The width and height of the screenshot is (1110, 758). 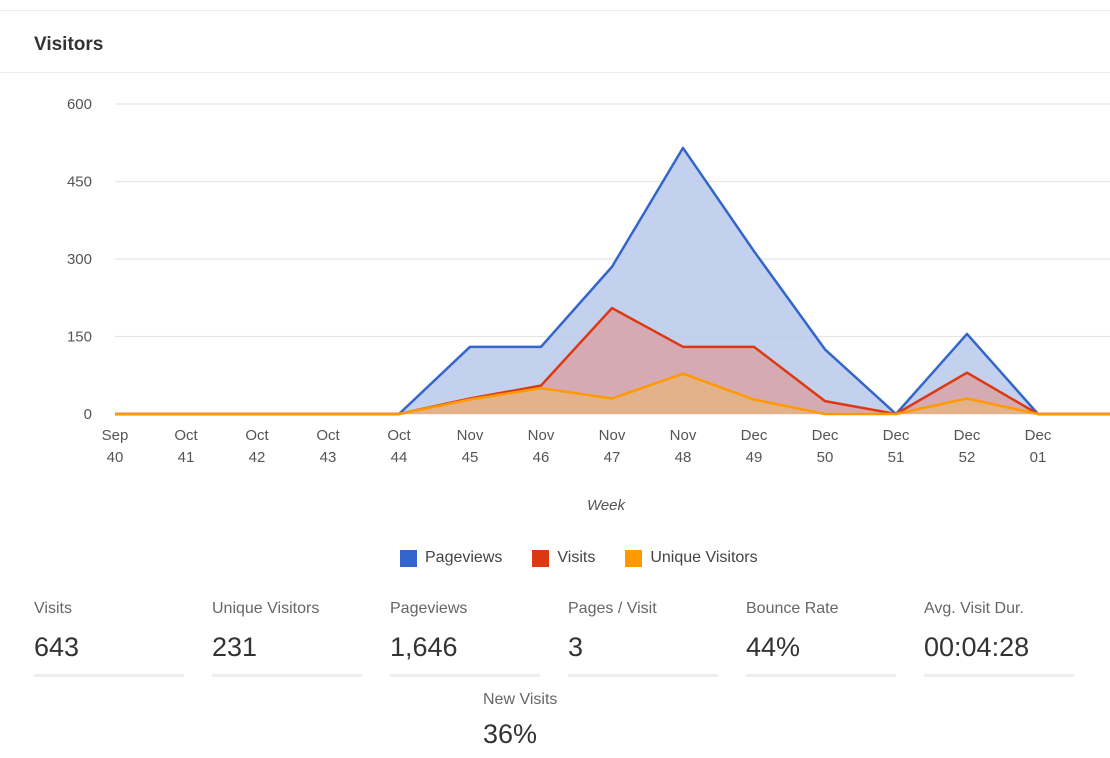 I want to click on stat-avg-visit-duration: Avg. Visit Dur. 00:04:28, so click(x=999, y=638).